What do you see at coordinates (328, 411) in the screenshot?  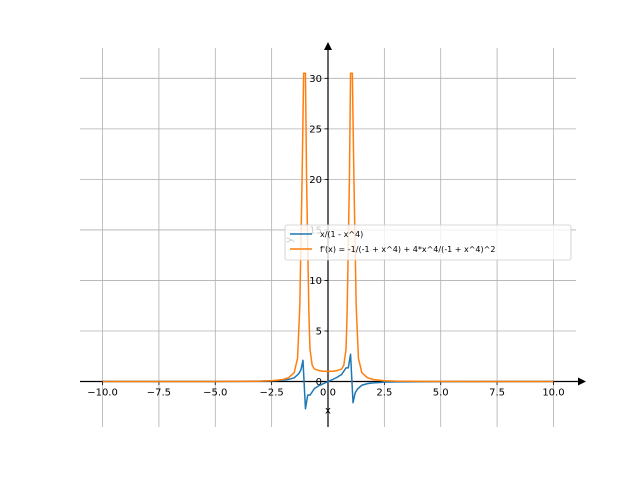 I see `x-axis-label: x` at bounding box center [328, 411].